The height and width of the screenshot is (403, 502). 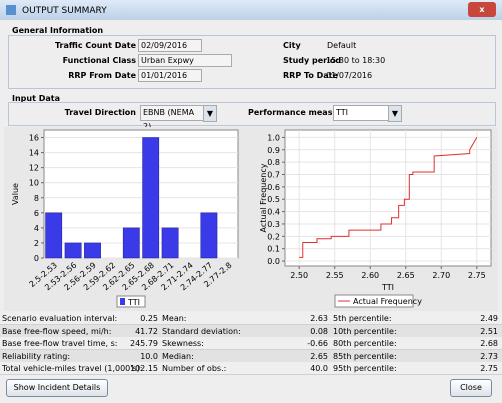 What do you see at coordinates (72, 369) in the screenshot?
I see `stat-label: Total vehicle-miles travel (1,000's):` at bounding box center [72, 369].